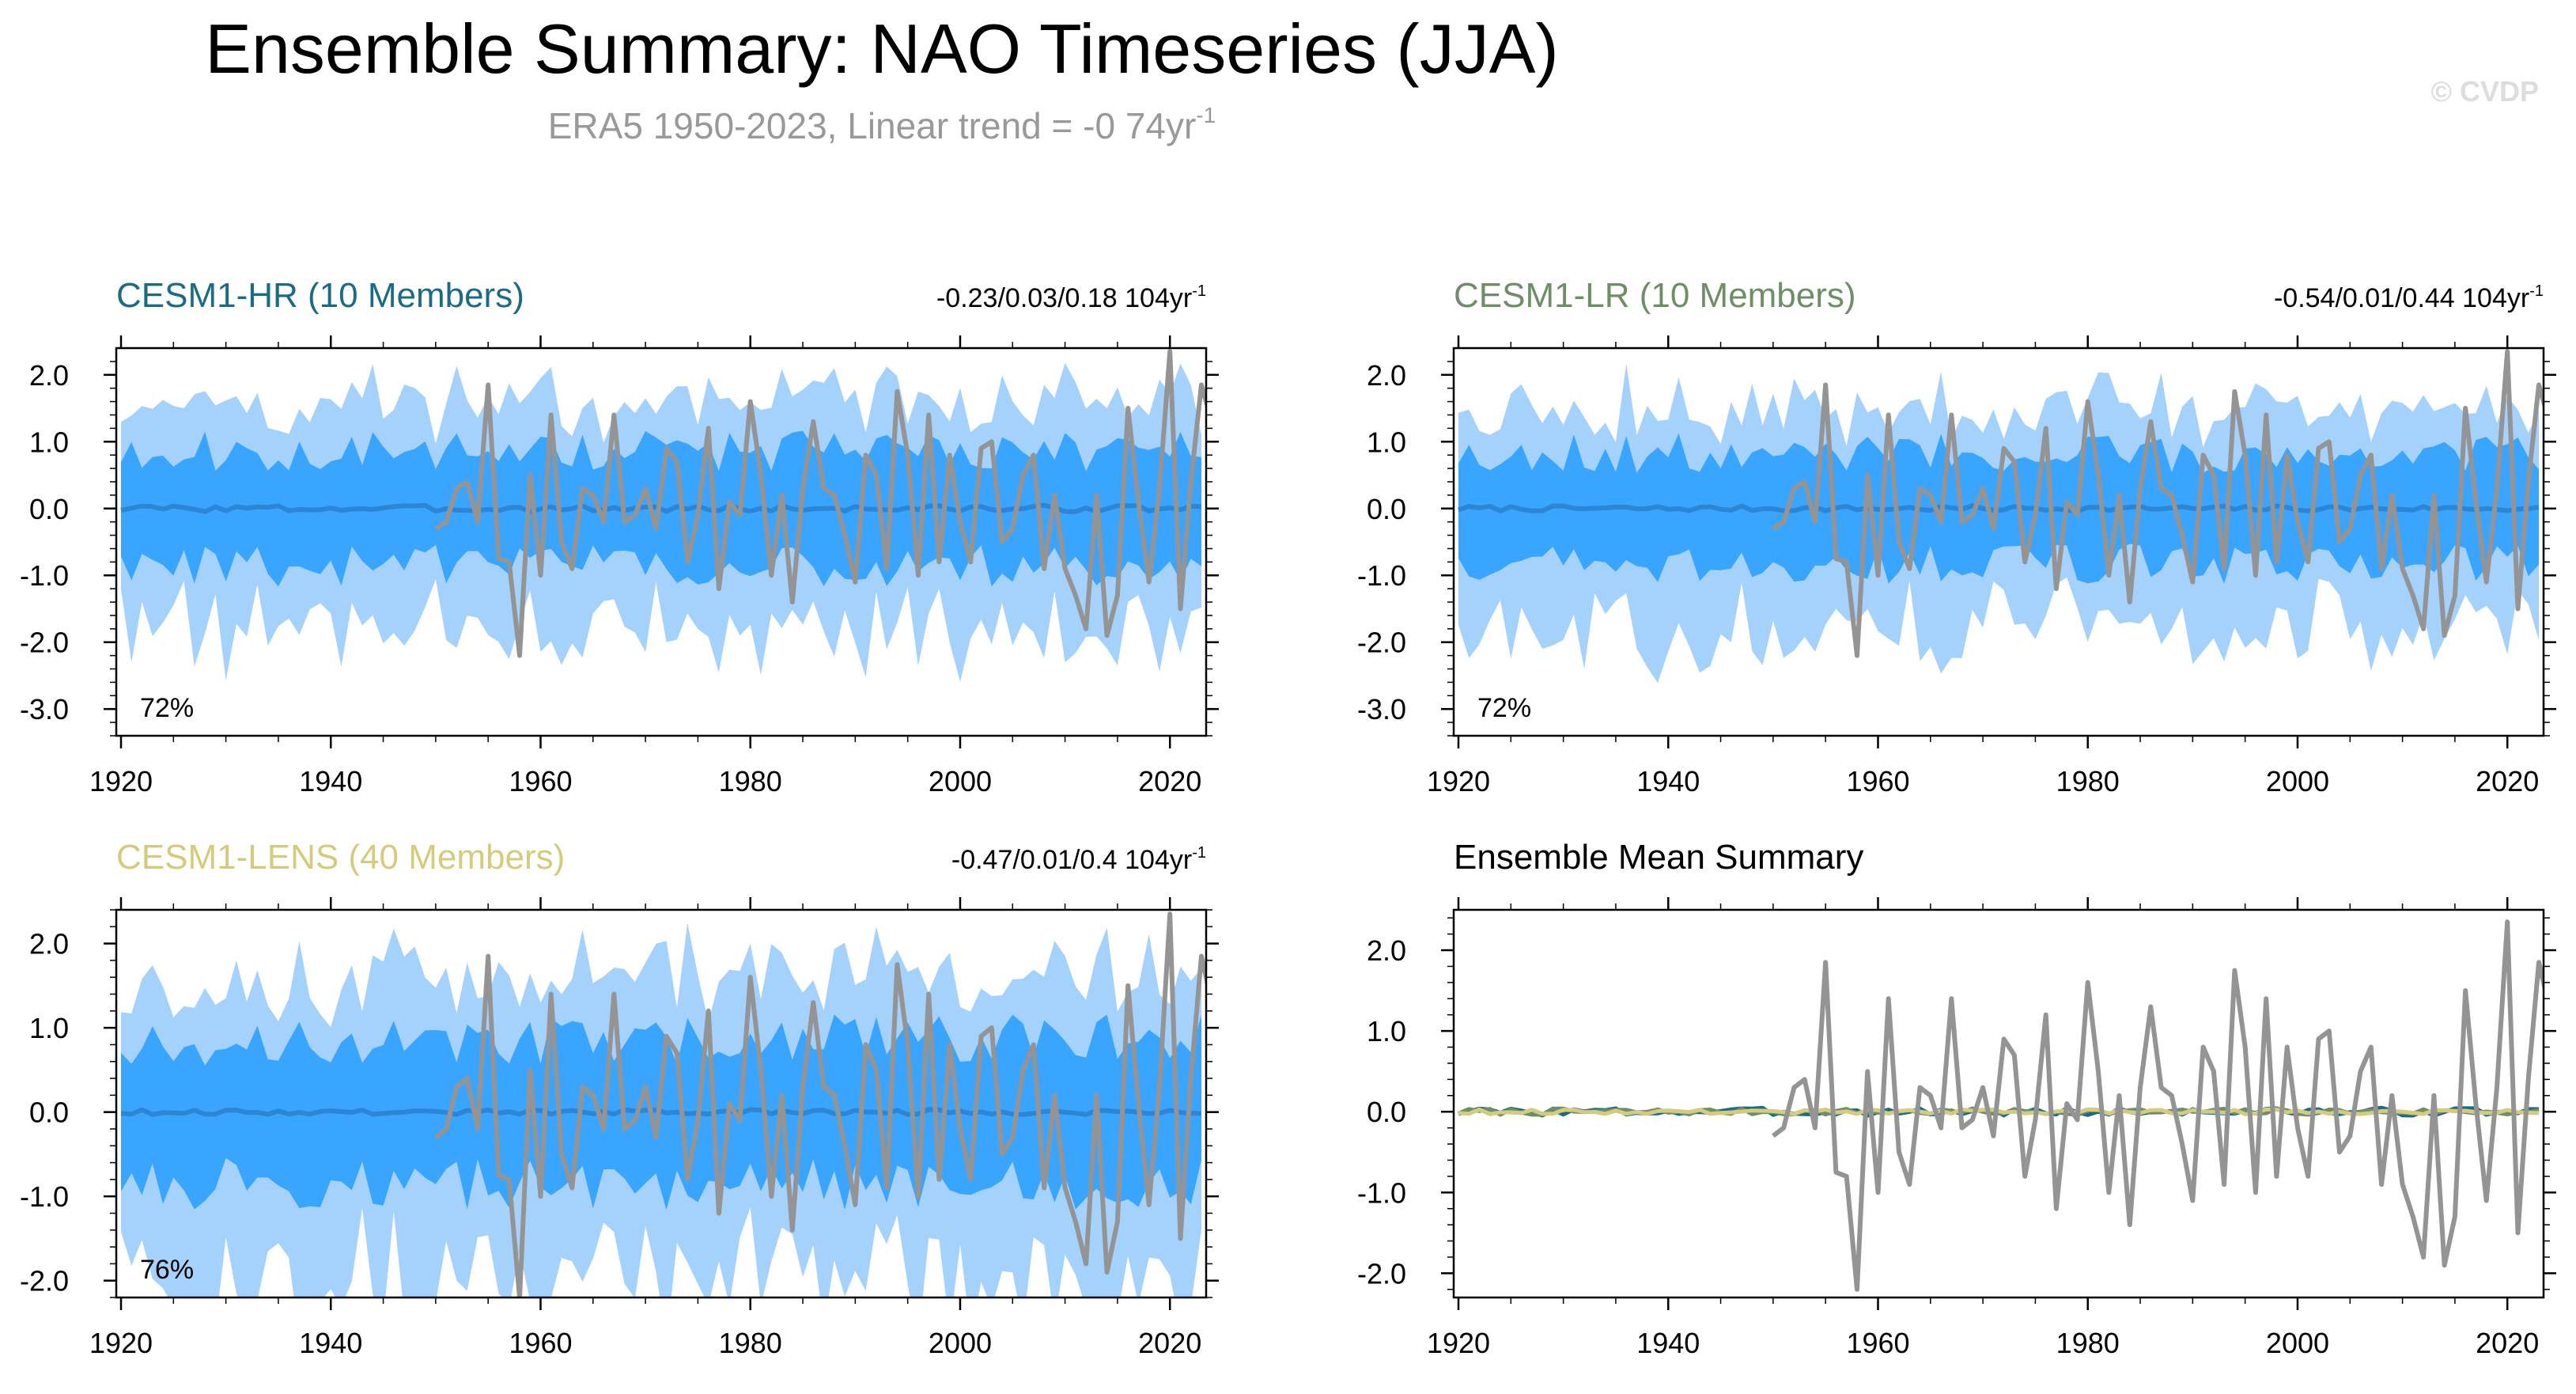 Image resolution: width=2576 pixels, height=1394 pixels. I want to click on percent-label: 76%, so click(167, 1270).